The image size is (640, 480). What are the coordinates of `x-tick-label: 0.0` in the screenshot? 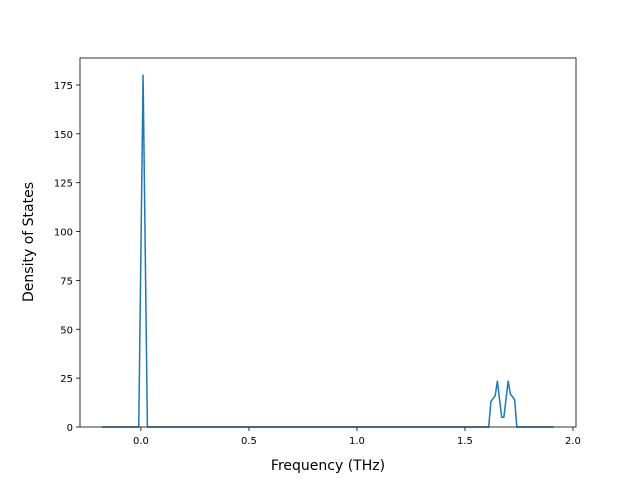 It's located at (141, 441).